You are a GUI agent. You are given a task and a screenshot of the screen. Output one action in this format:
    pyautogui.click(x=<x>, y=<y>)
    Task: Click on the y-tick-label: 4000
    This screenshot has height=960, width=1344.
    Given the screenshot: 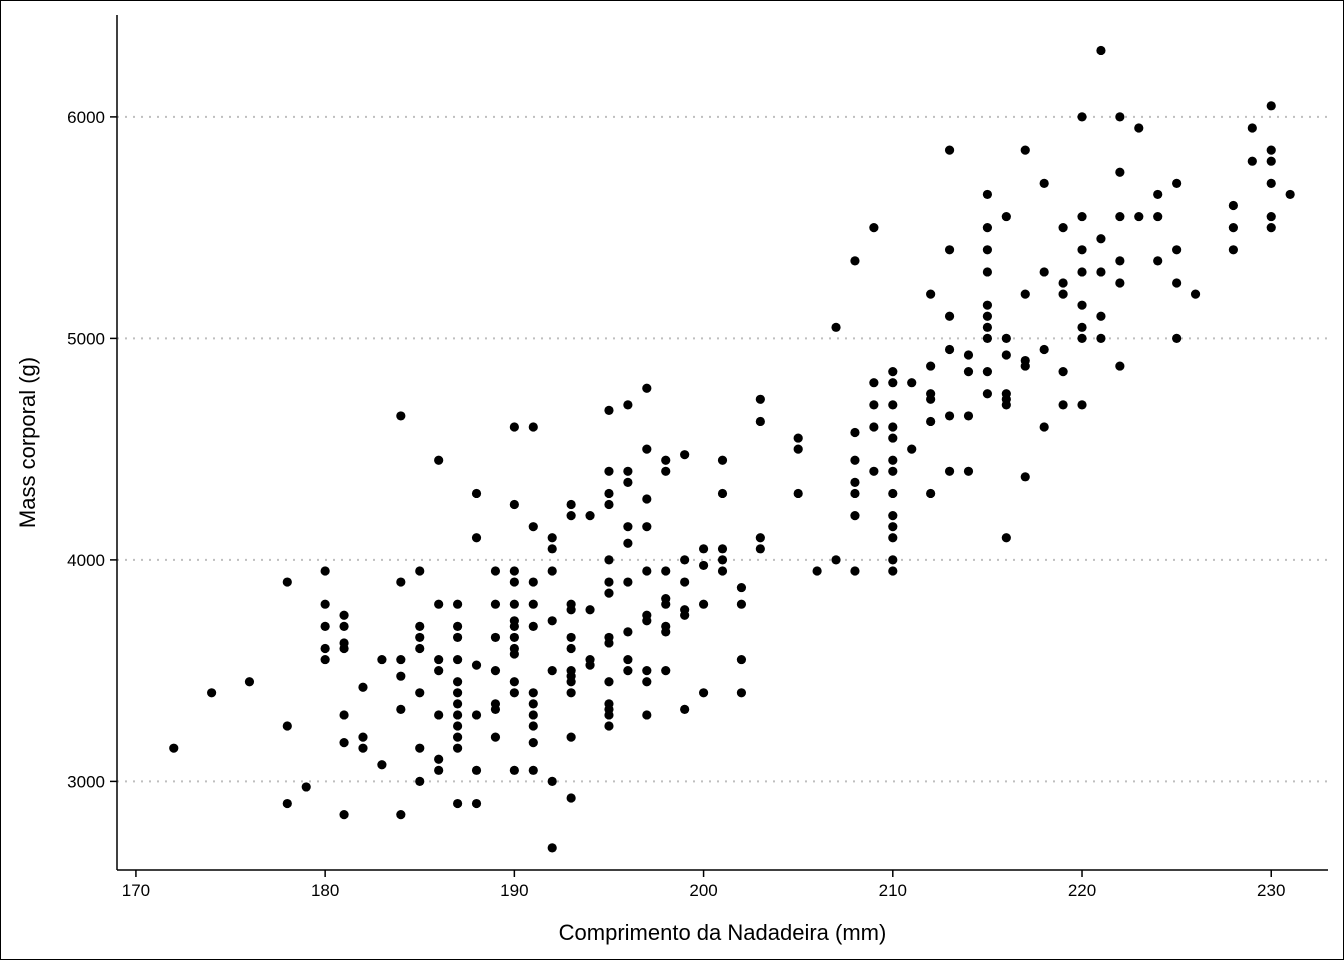 What is the action you would take?
    pyautogui.click(x=86, y=560)
    